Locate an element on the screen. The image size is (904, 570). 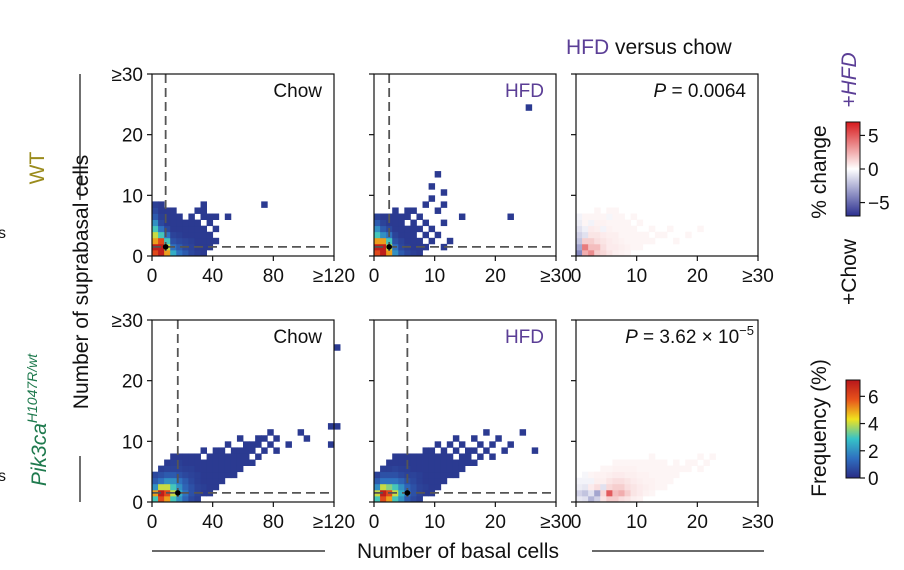
colorbar-change-ticks: 5 0 −5 is located at coordinates (875, 170).